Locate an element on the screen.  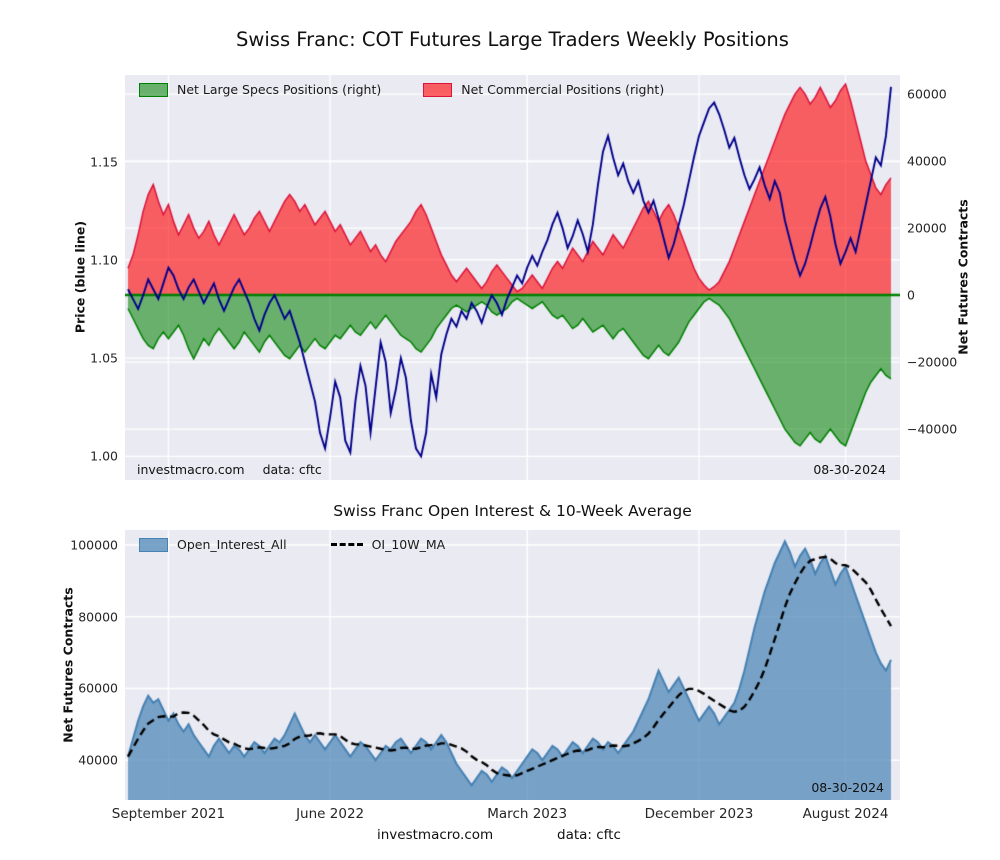
legend-label-large-specs: Net Large Specs Positions (right) is located at coordinates (279, 89).